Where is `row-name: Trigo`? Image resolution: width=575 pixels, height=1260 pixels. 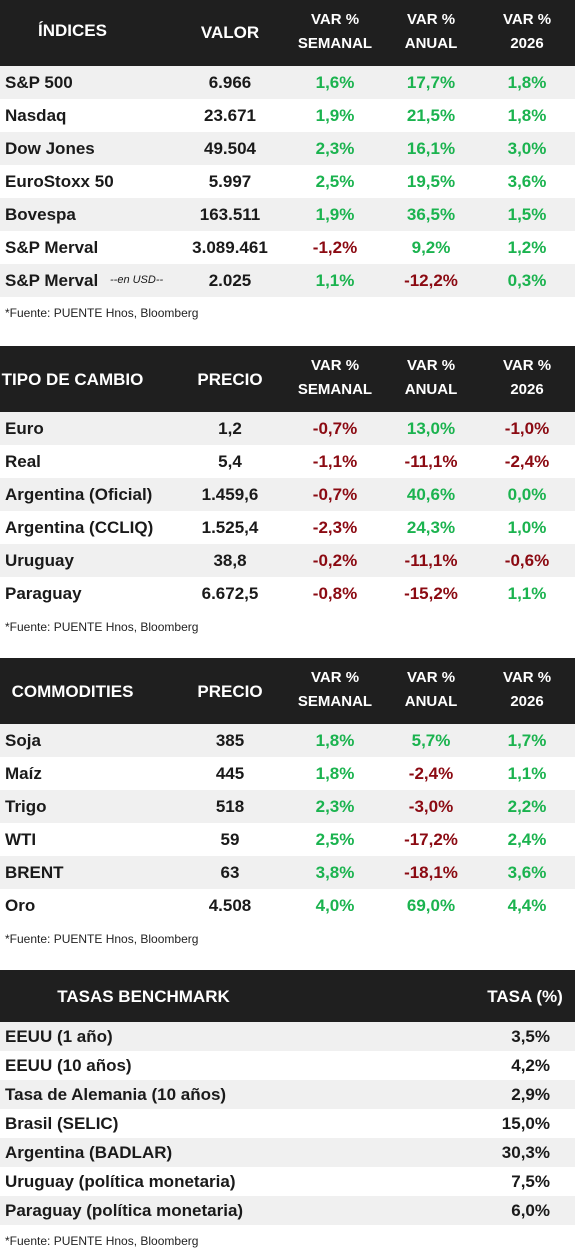 row-name: Trigo is located at coordinates (26, 806).